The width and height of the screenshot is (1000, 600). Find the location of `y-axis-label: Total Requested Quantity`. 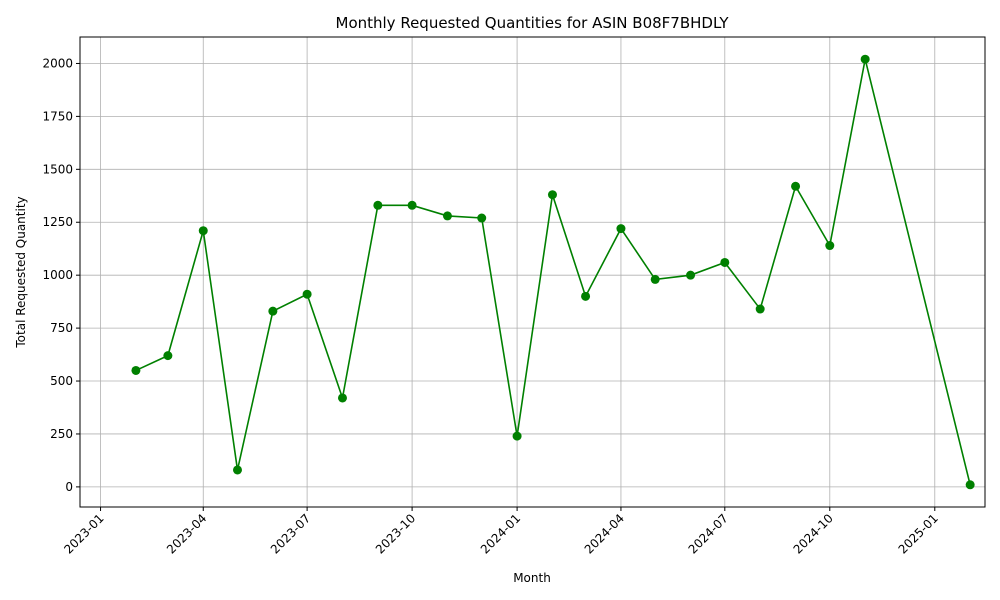

y-axis-label: Total Requested Quantity is located at coordinates (21, 272).